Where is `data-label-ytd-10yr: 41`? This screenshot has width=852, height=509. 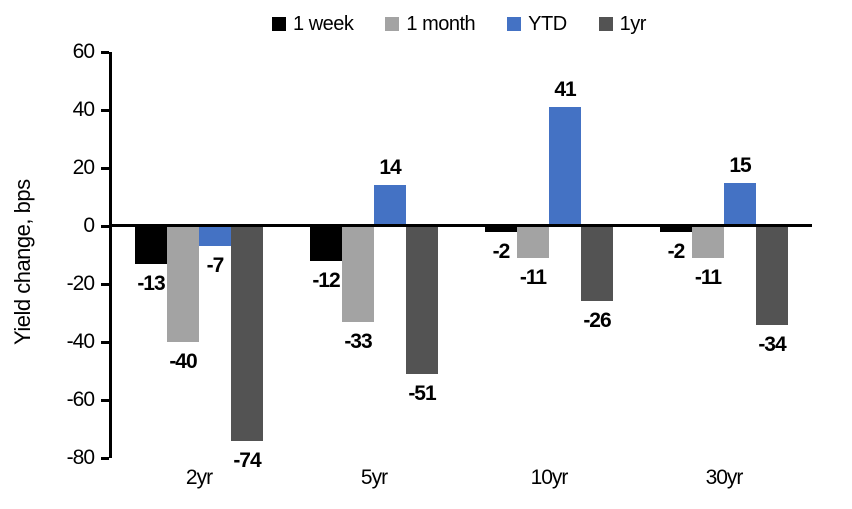
data-label-ytd-10yr: 41 is located at coordinates (565, 90).